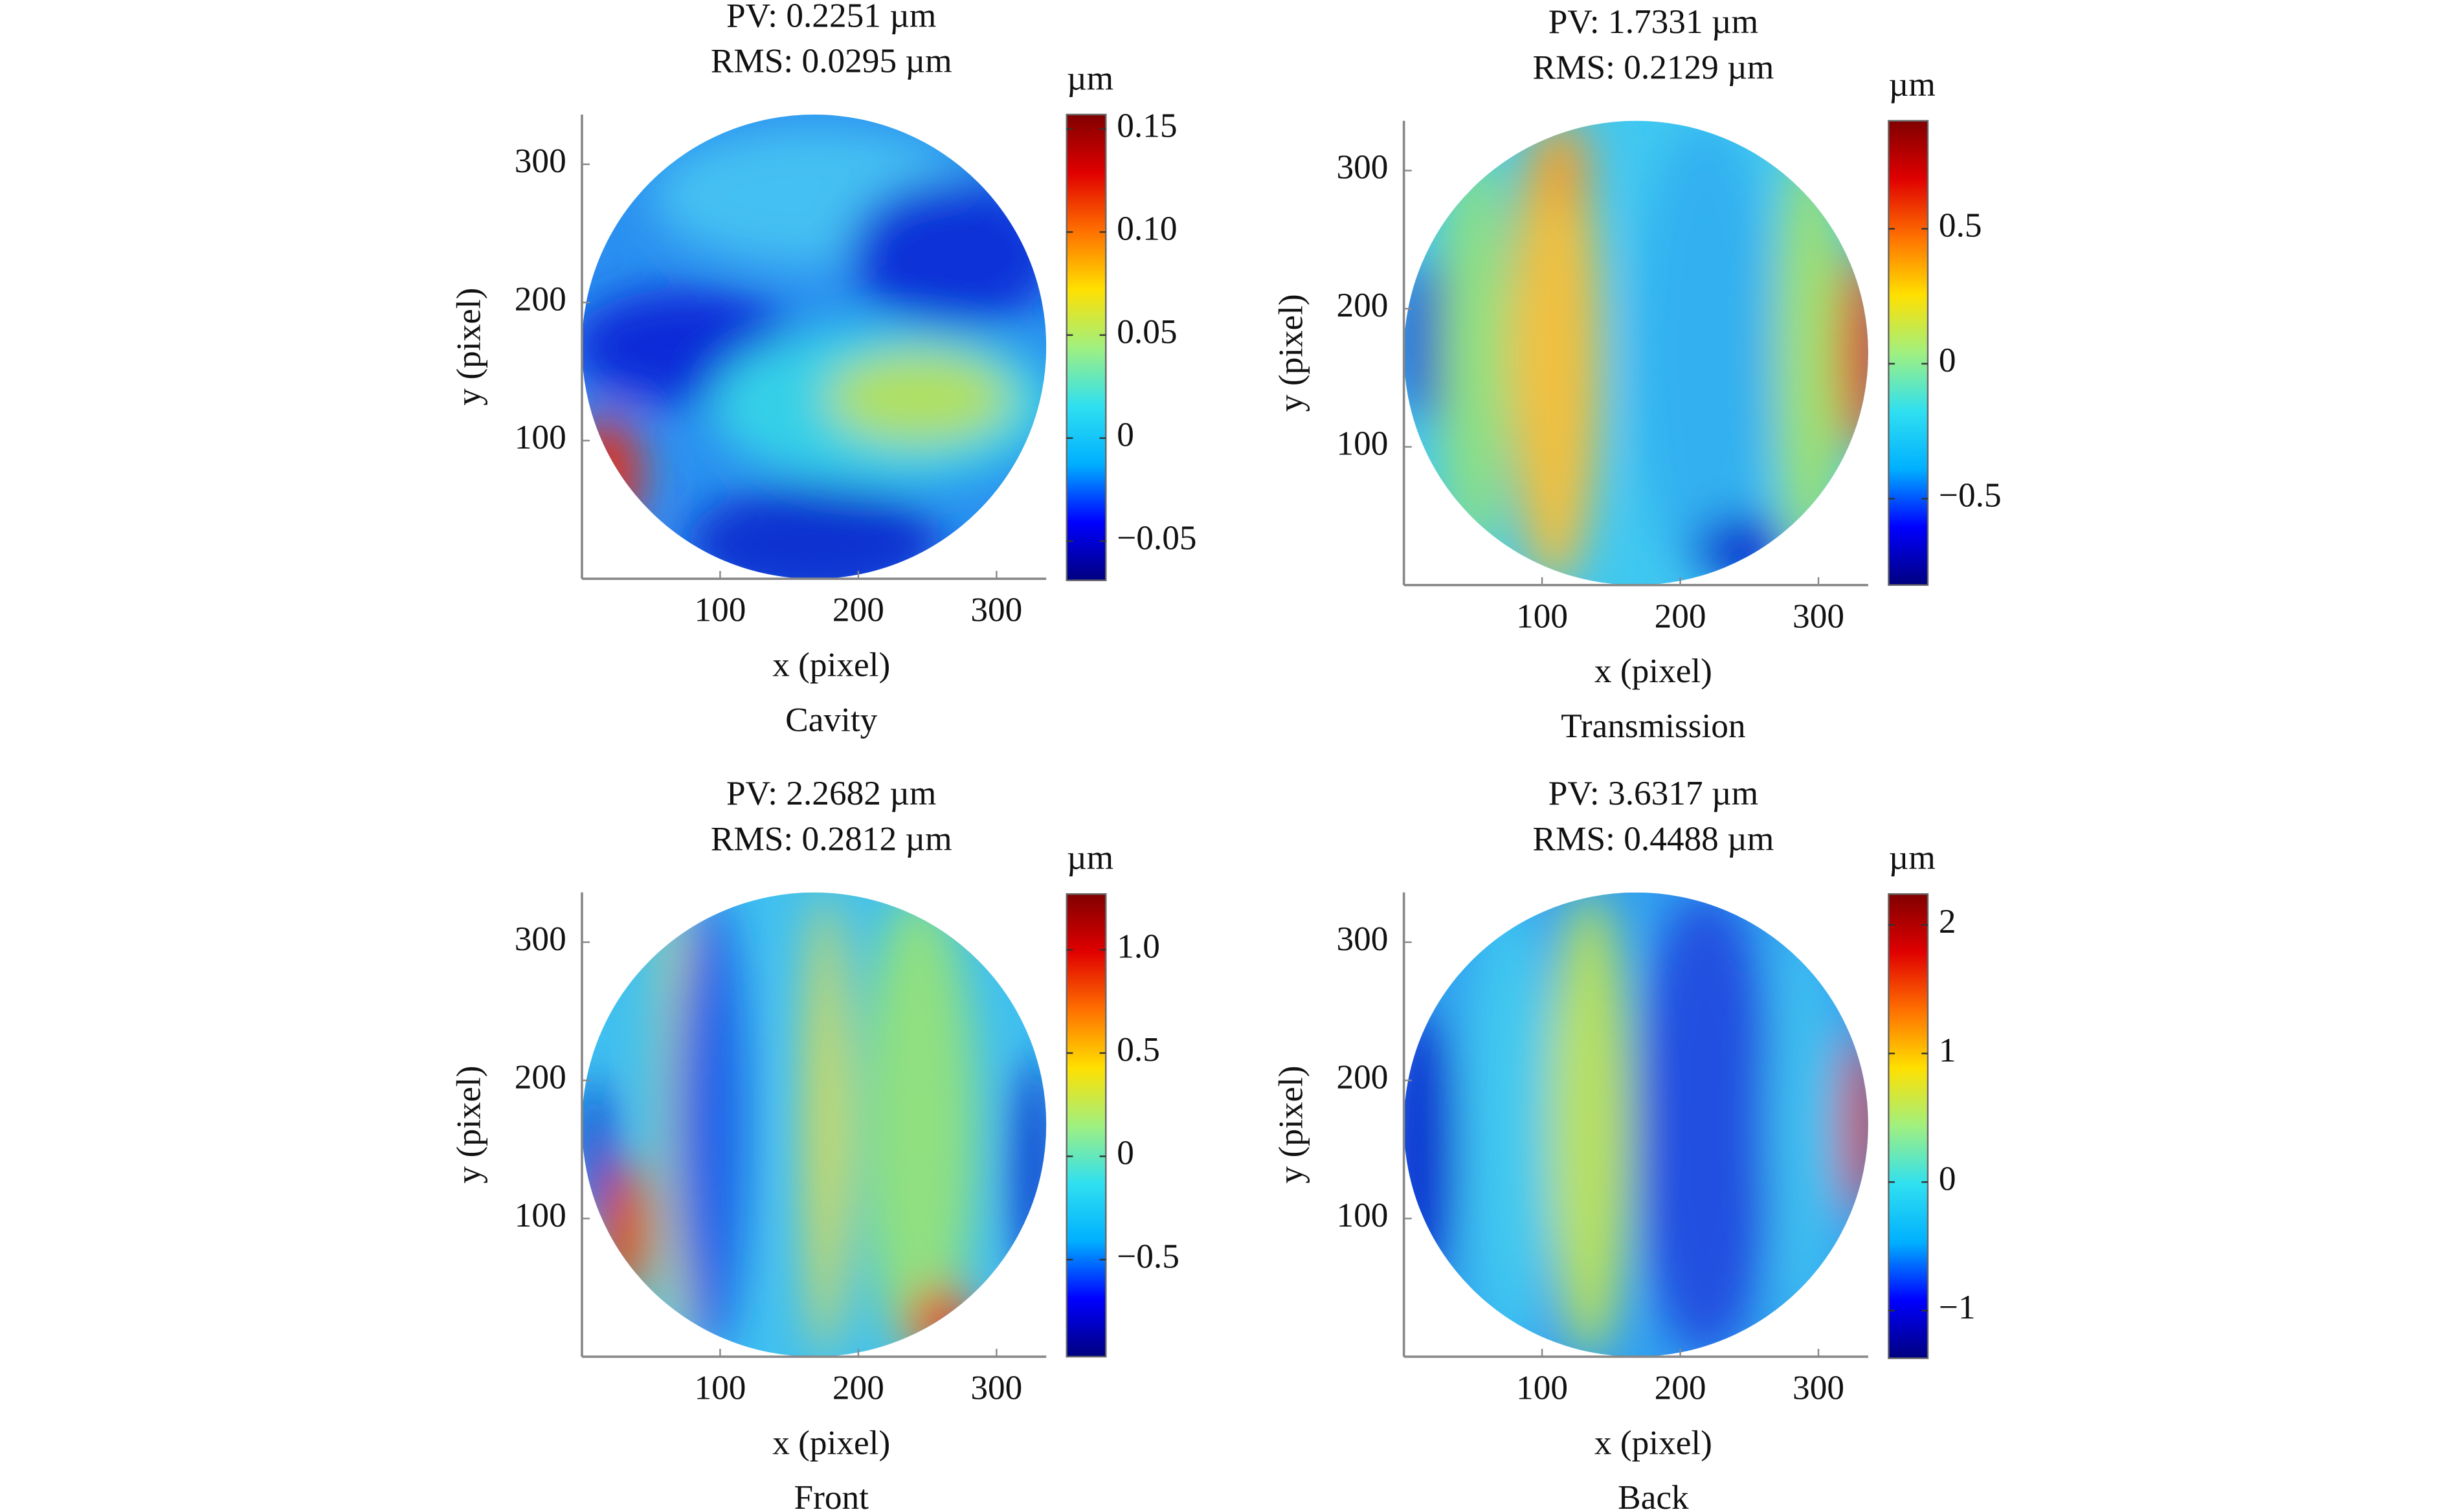 The image size is (2447, 1512). Describe the element at coordinates (1653, 793) in the screenshot. I see `panel-title: PV: 3.6317 µm` at that location.